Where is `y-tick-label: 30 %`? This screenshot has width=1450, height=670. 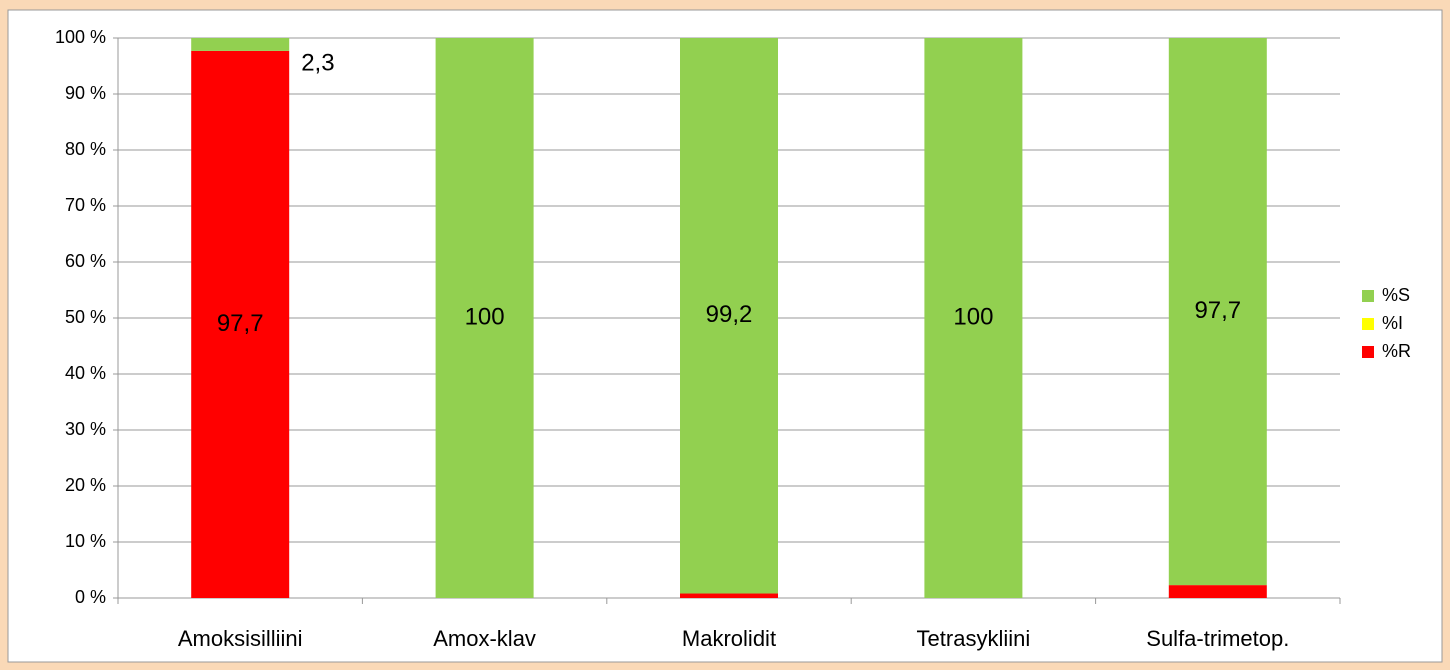
y-tick-label: 30 % is located at coordinates (85, 429).